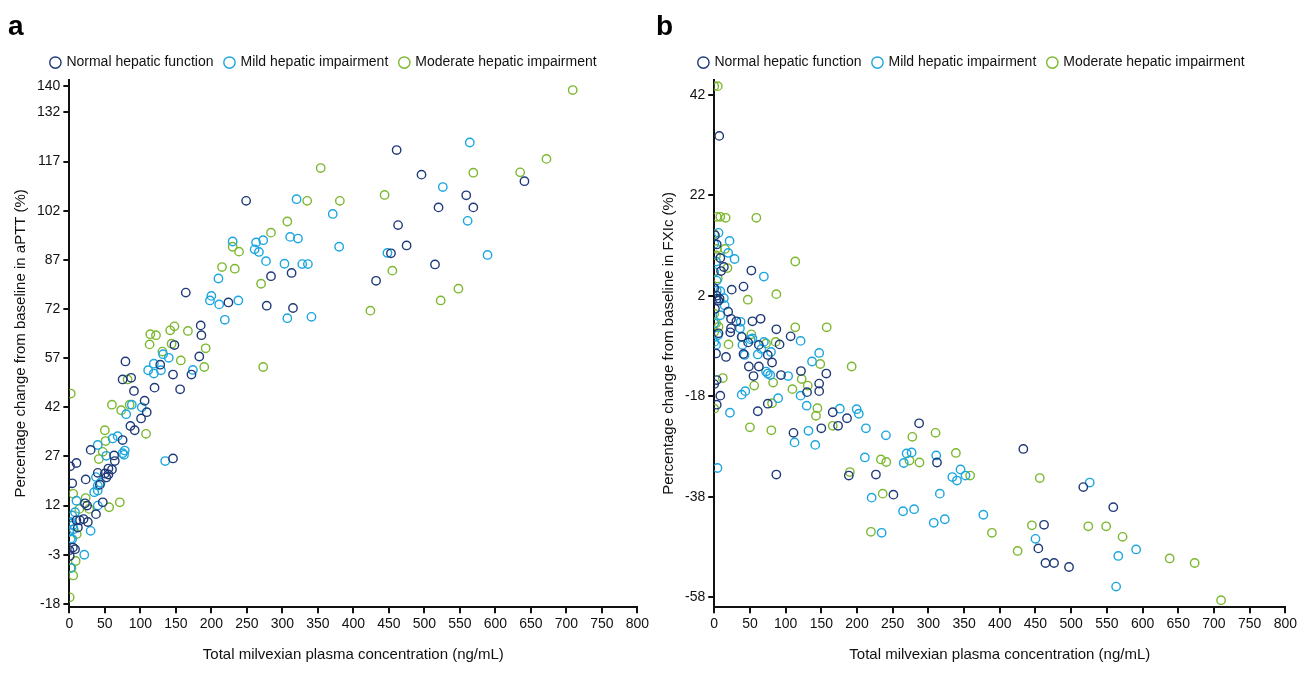 Image resolution: width=1312 pixels, height=678 pixels. I want to click on y-tick-label: 27, so click(52, 455).